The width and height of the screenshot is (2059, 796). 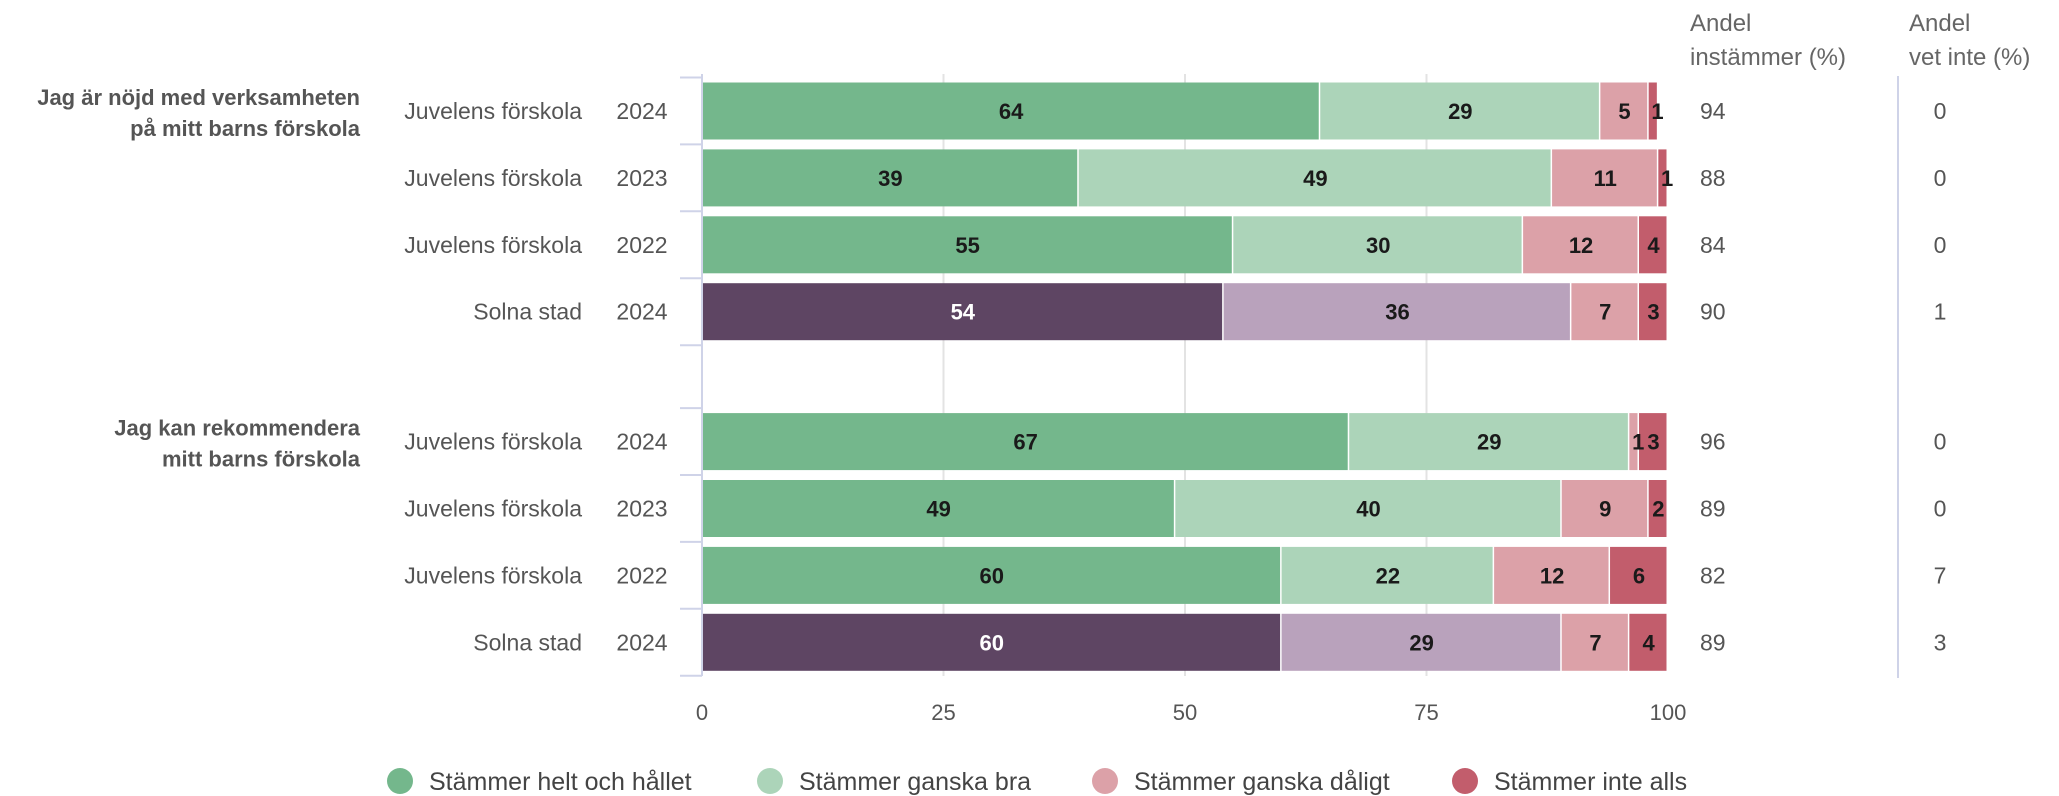 What do you see at coordinates (1185, 712) in the screenshot?
I see `x-tick-label: 50` at bounding box center [1185, 712].